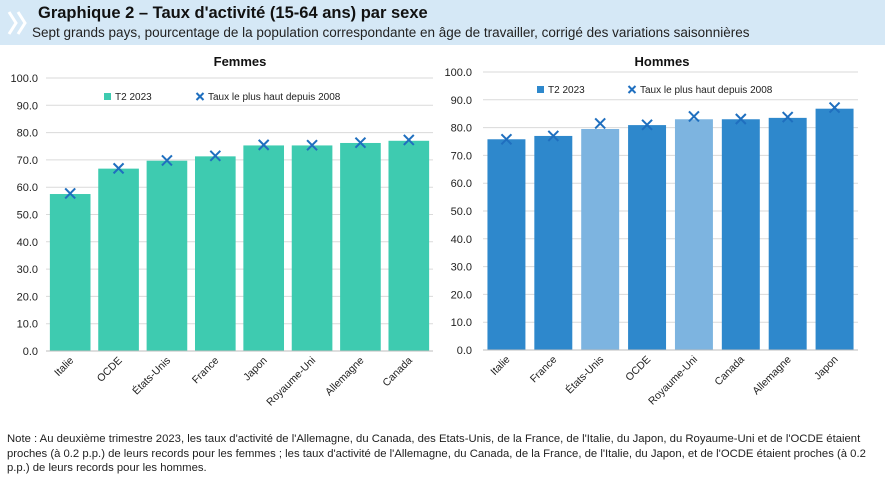 The height and width of the screenshot is (491, 885). I want to click on x-tick-label: France, so click(206, 371).